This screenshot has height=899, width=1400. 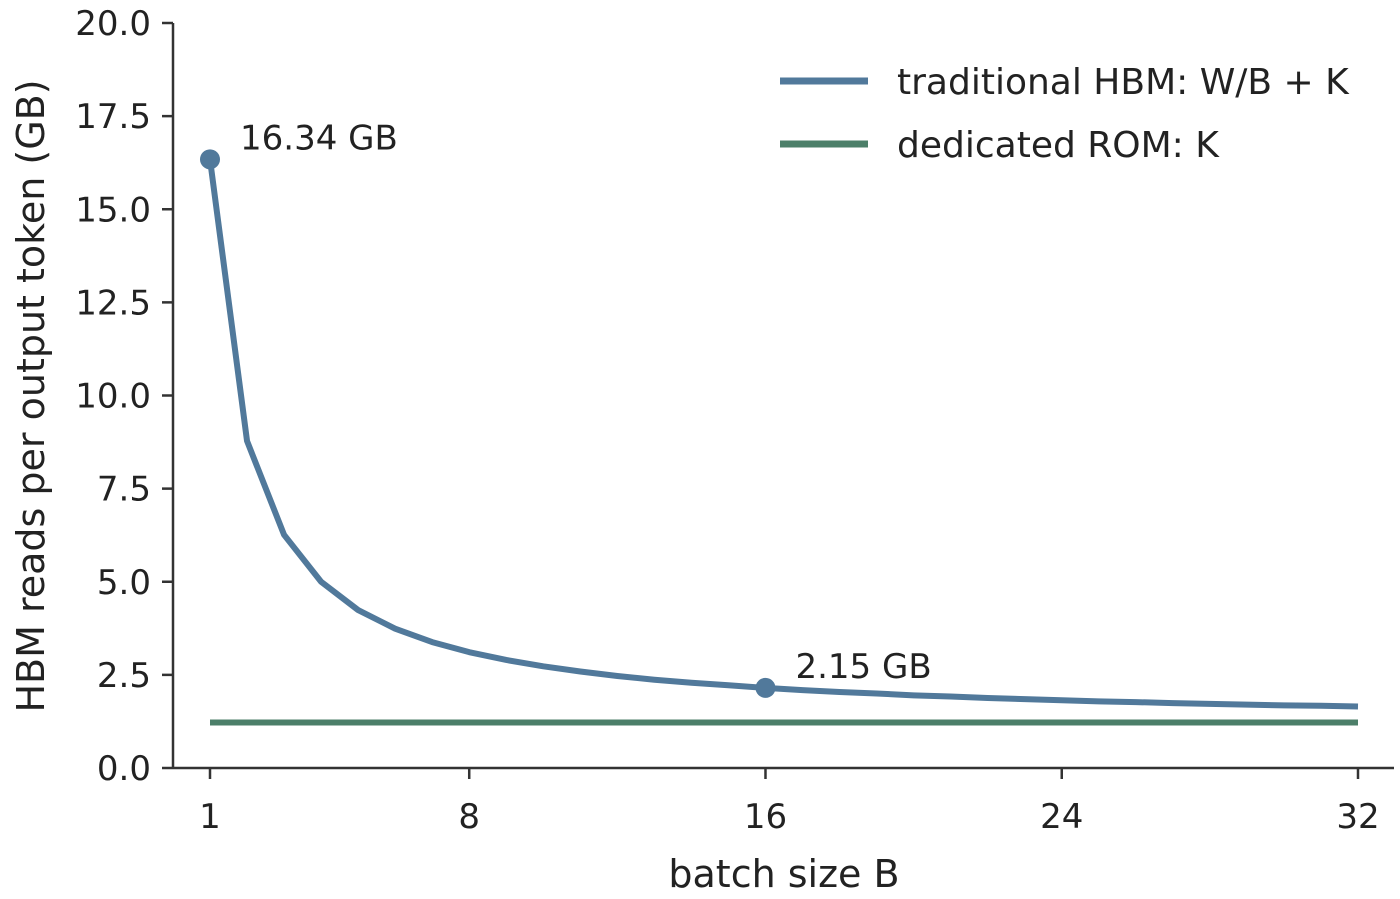 I want to click on x-tick-label: 8, so click(x=469, y=817).